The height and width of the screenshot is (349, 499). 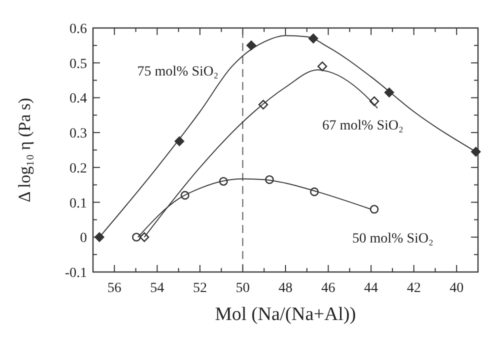 What do you see at coordinates (78, 134) in the screenshot?
I see `y-tick-label: 0.3` at bounding box center [78, 134].